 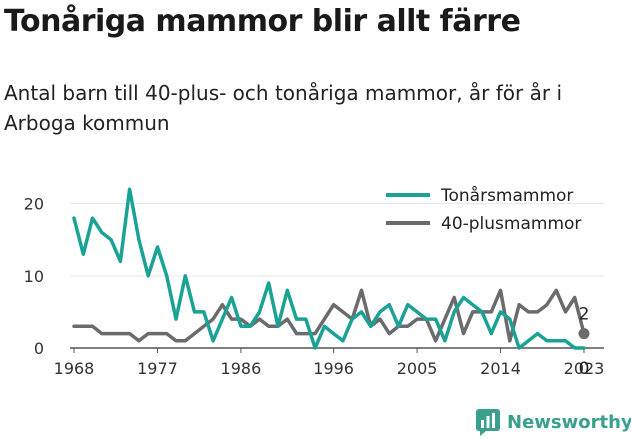 I want to click on x-tick-label: 2014, so click(x=500, y=368).